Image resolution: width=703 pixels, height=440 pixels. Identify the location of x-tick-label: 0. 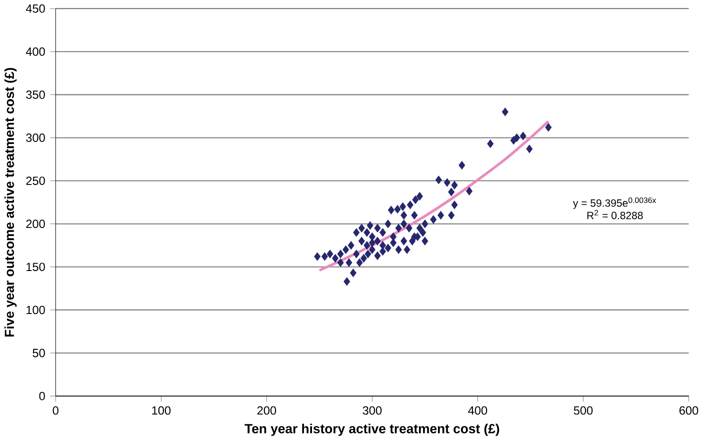
(55, 410).